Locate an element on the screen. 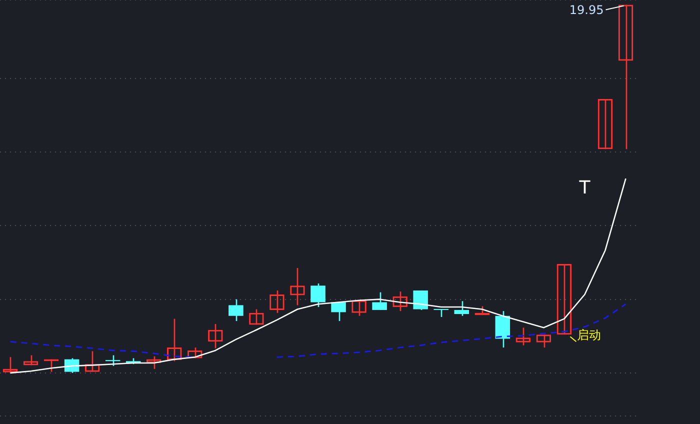 The image size is (700, 424). annotation: T is located at coordinates (585, 188).